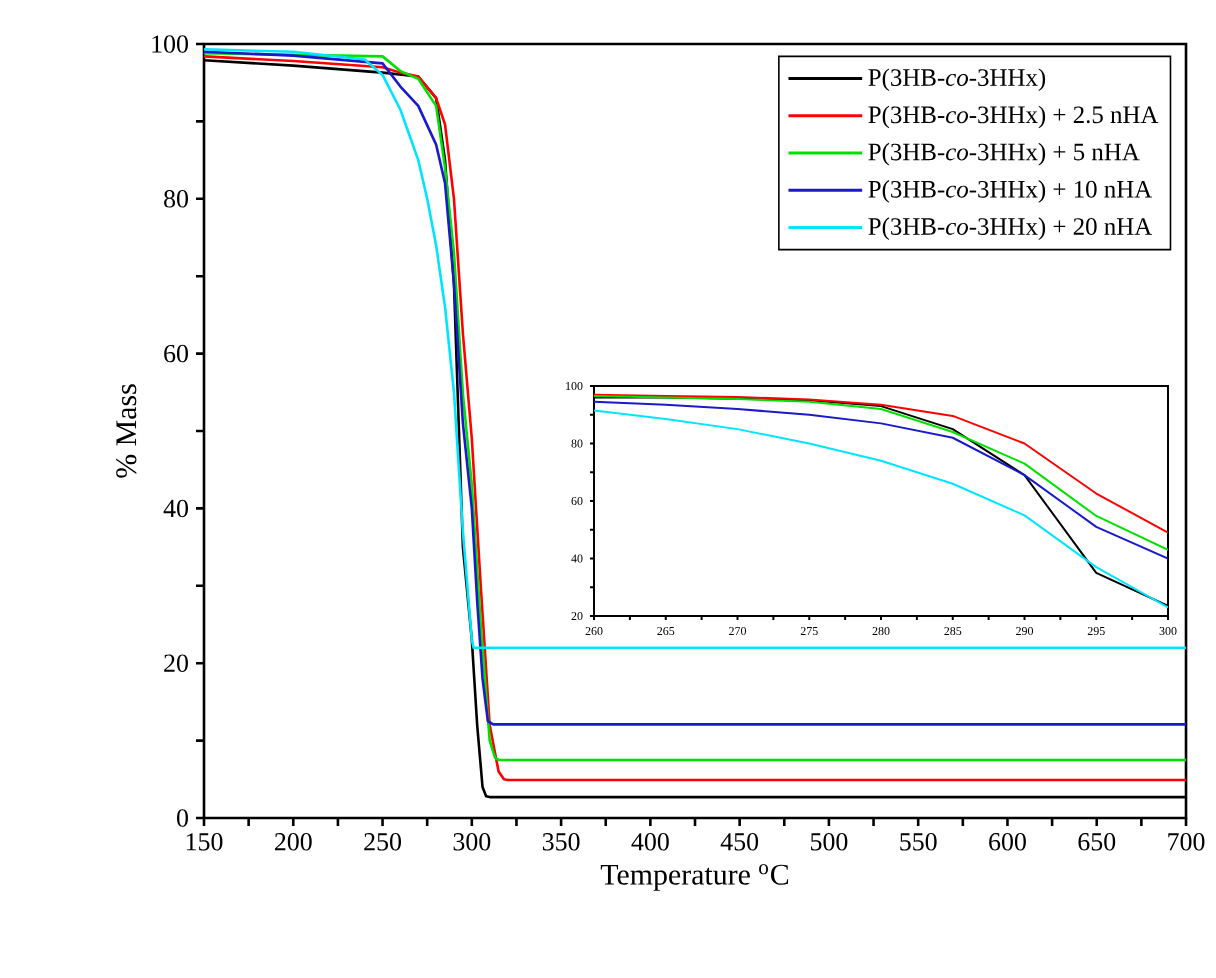 This screenshot has width=1216, height=978. Describe the element at coordinates (918, 842) in the screenshot. I see `x-tick-label: 550` at that location.